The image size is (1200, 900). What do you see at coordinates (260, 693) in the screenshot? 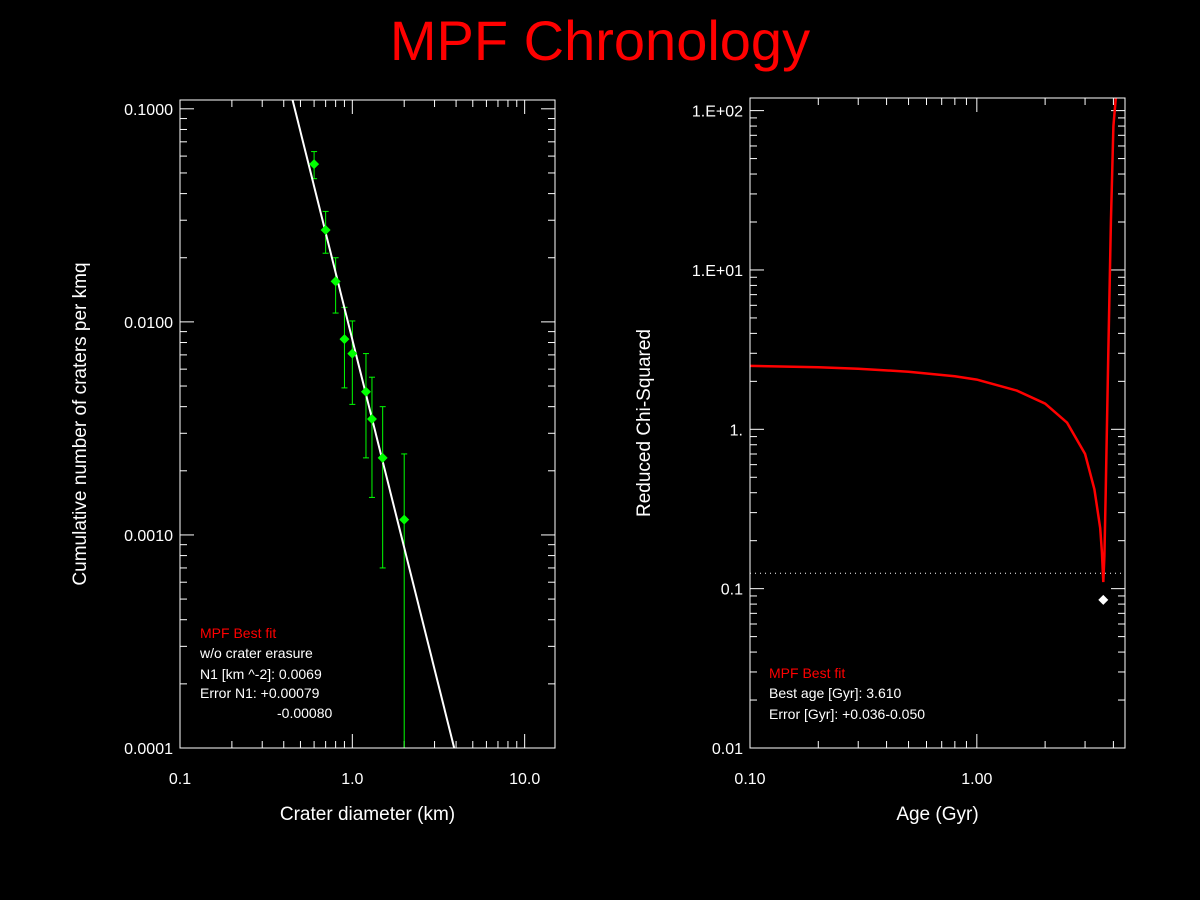
I see `legend-line: Error N1: +0.00079` at bounding box center [260, 693].